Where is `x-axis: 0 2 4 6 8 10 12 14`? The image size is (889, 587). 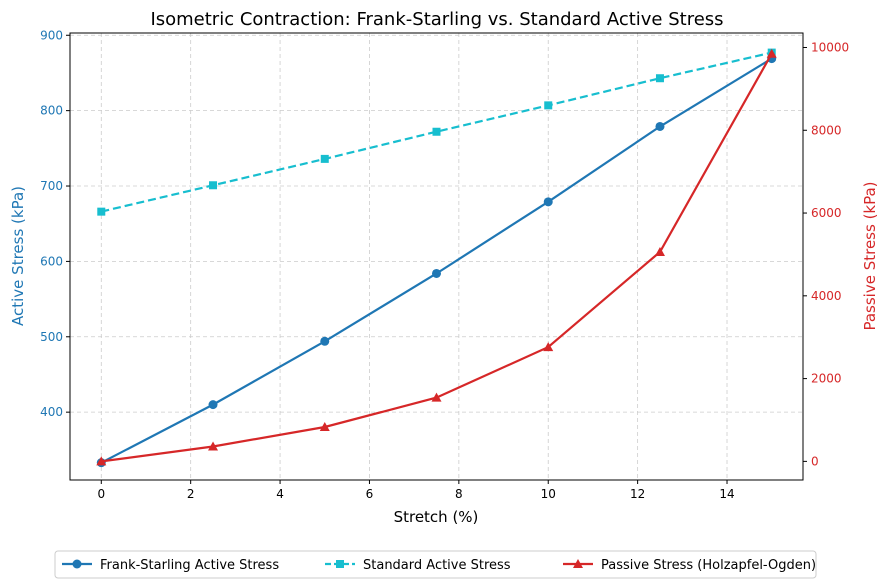
x-axis: 0 2 4 6 8 10 12 14 is located at coordinates (416, 490).